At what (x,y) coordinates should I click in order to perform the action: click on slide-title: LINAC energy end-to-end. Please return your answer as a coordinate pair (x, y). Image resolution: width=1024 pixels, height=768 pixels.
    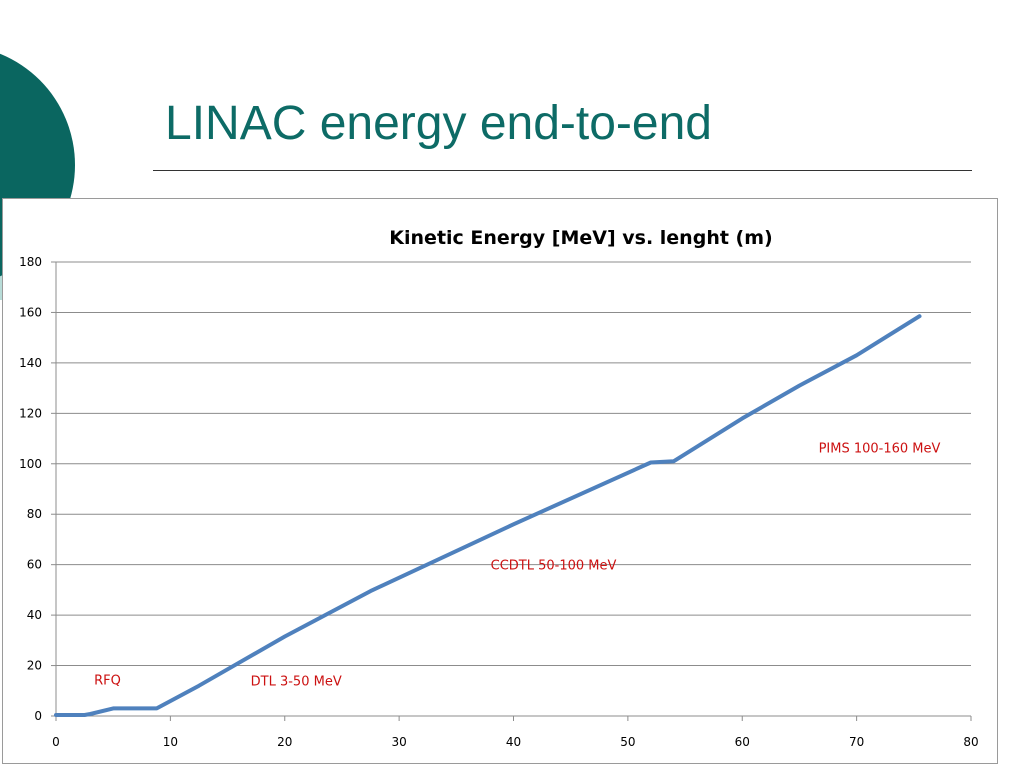
    Looking at the image, I should click on (438, 123).